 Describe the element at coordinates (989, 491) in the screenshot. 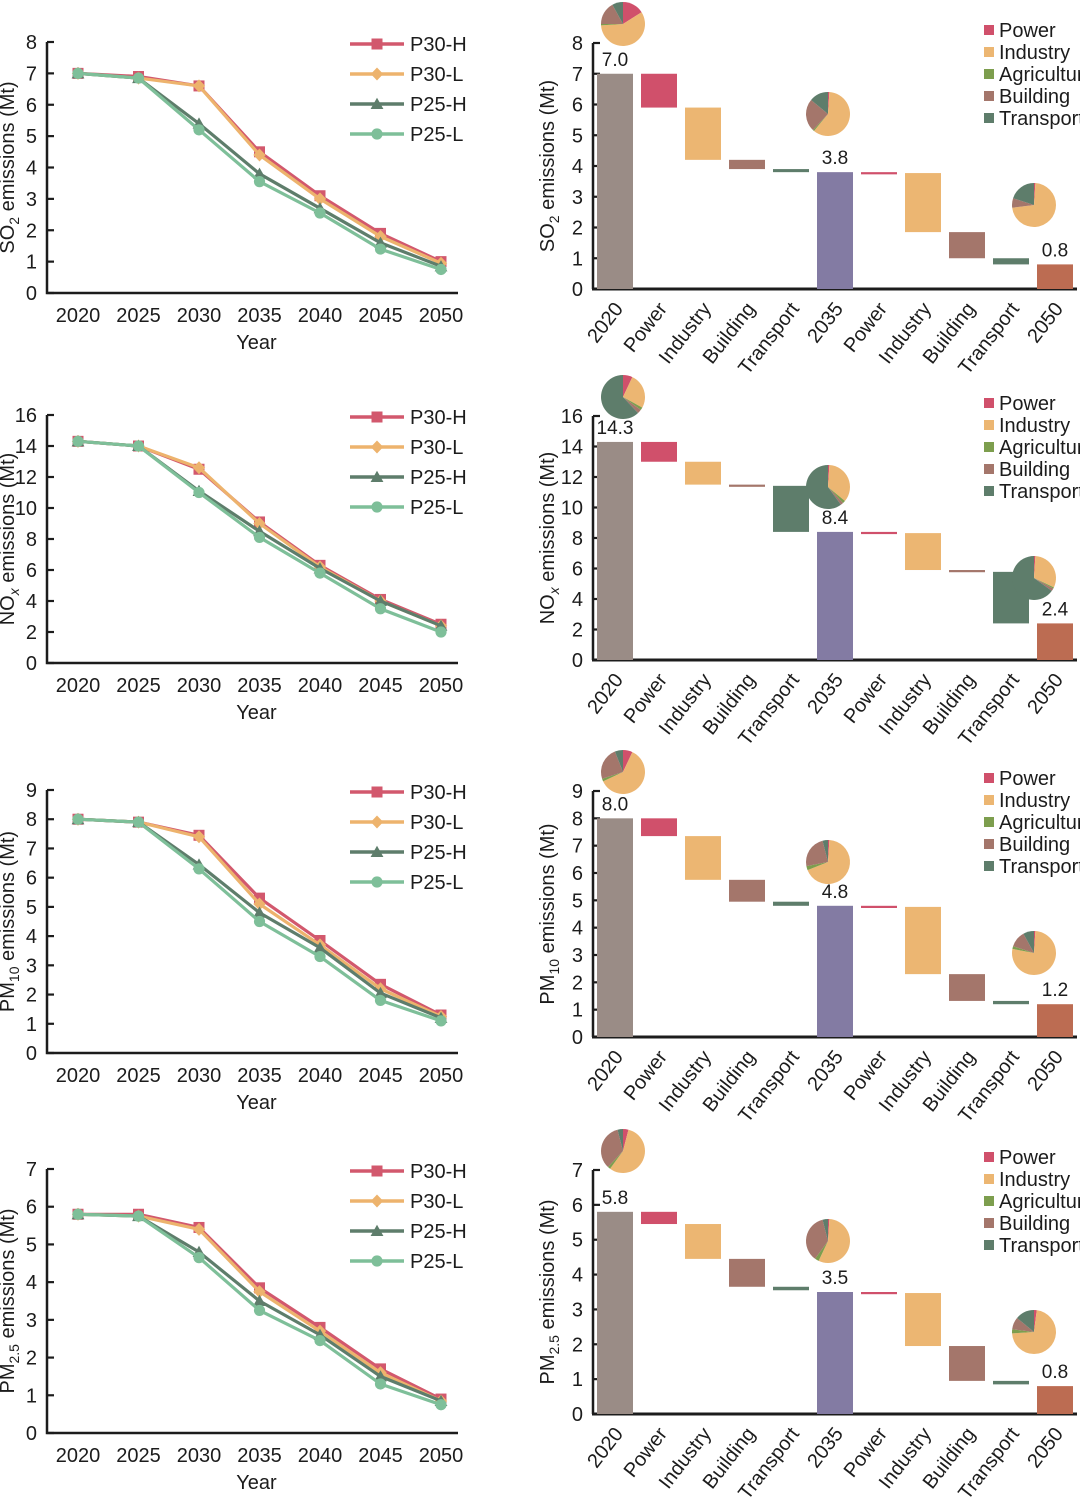

I see `legend-swatch-transport` at that location.